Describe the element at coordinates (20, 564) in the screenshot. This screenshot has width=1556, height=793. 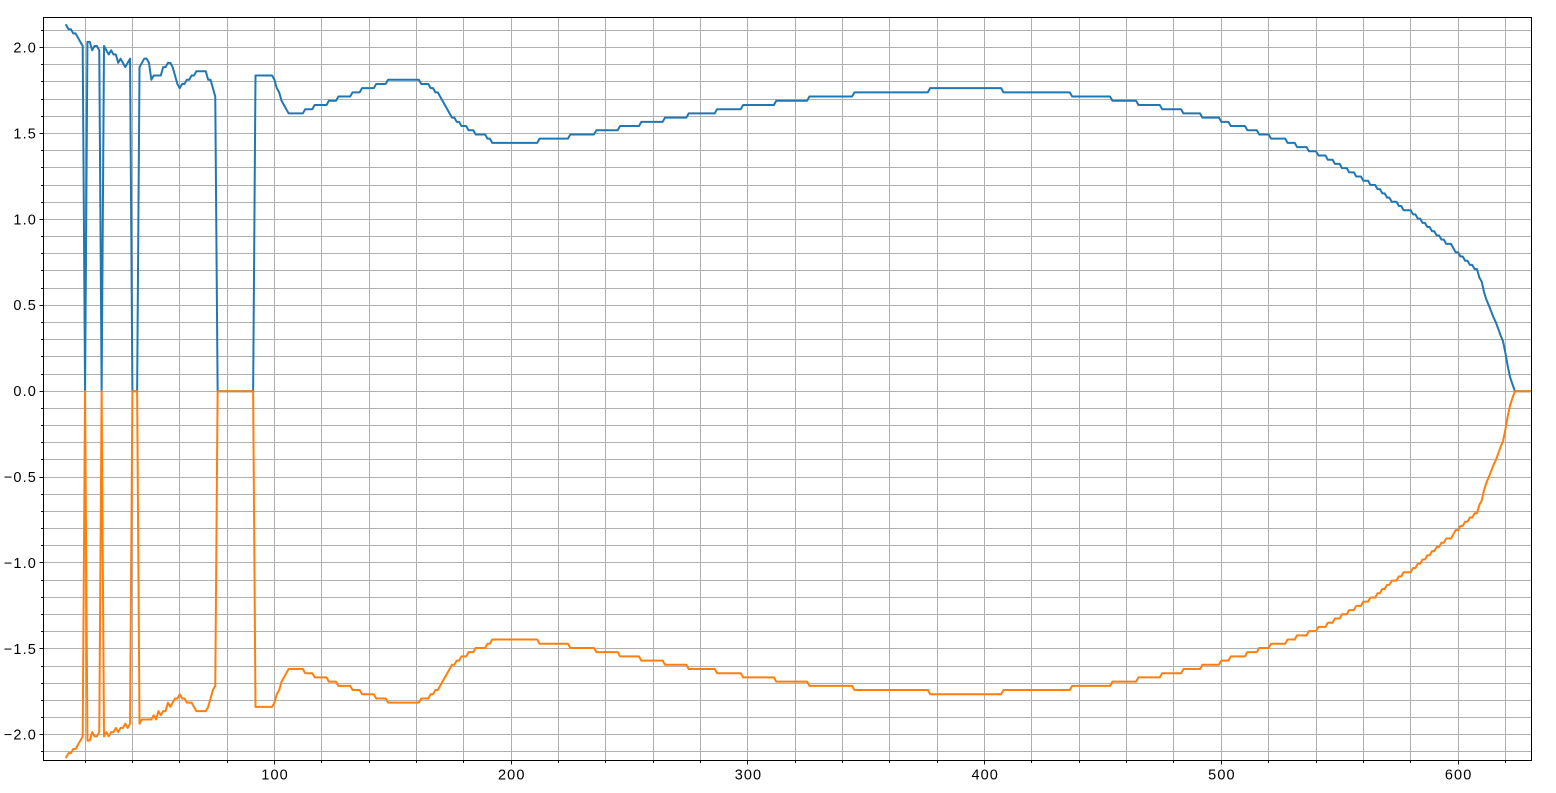
I see `svg-text: −1.0` at that location.